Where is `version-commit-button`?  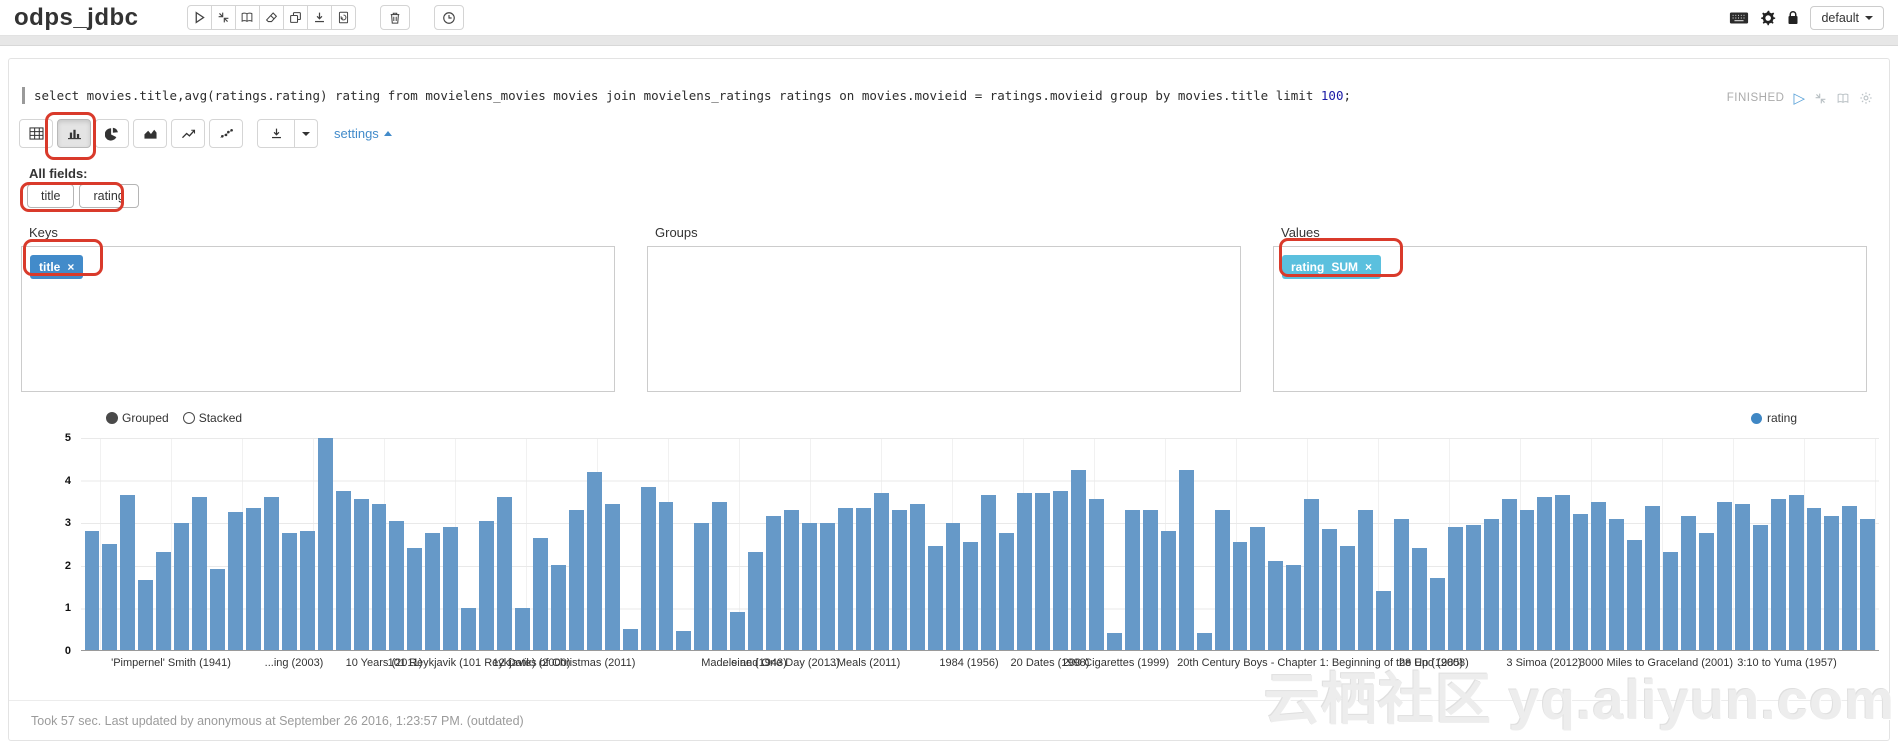
version-commit-button is located at coordinates (343, 17).